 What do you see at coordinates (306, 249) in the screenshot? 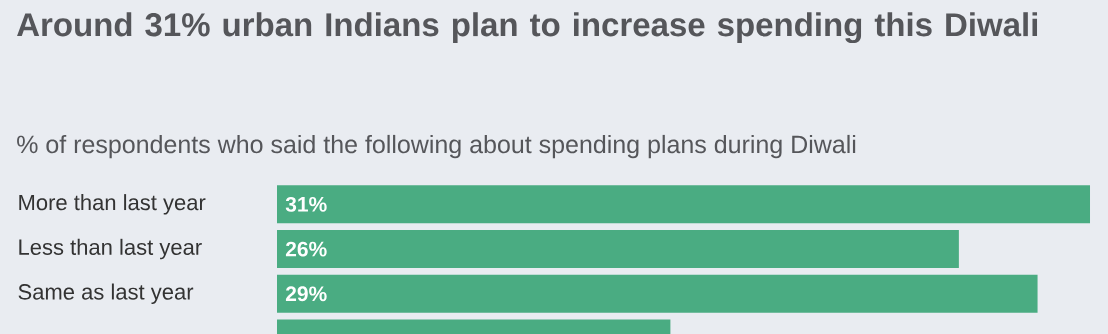
I see `data-label: 26%` at bounding box center [306, 249].